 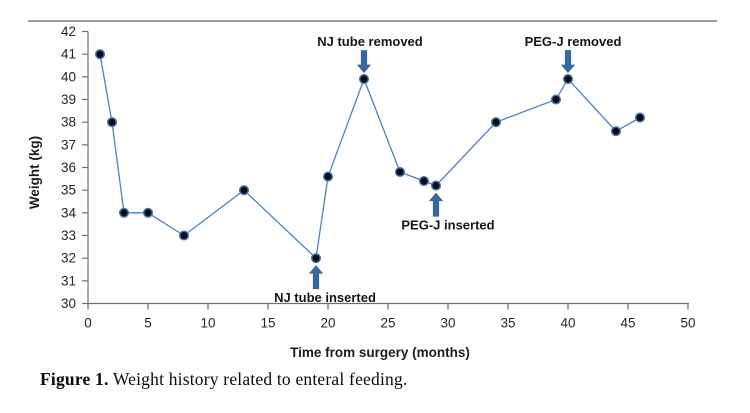 What do you see at coordinates (68, 280) in the screenshot?
I see `y-tick-label: 31` at bounding box center [68, 280].